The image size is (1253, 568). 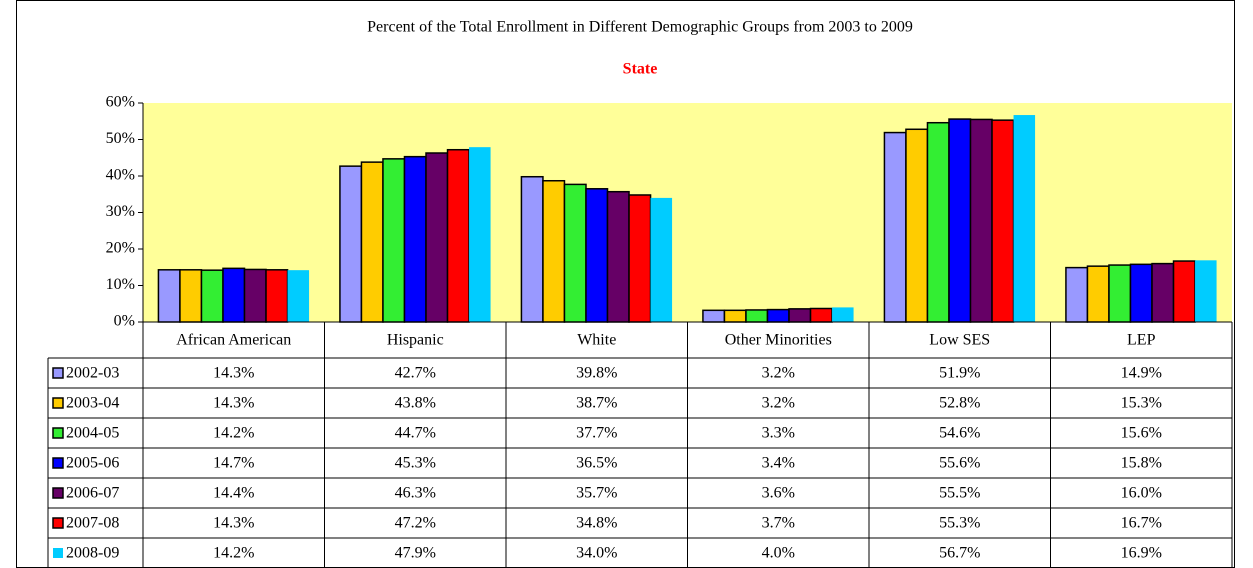 I want to click on x-tick-label: Low SES, so click(x=959, y=340).